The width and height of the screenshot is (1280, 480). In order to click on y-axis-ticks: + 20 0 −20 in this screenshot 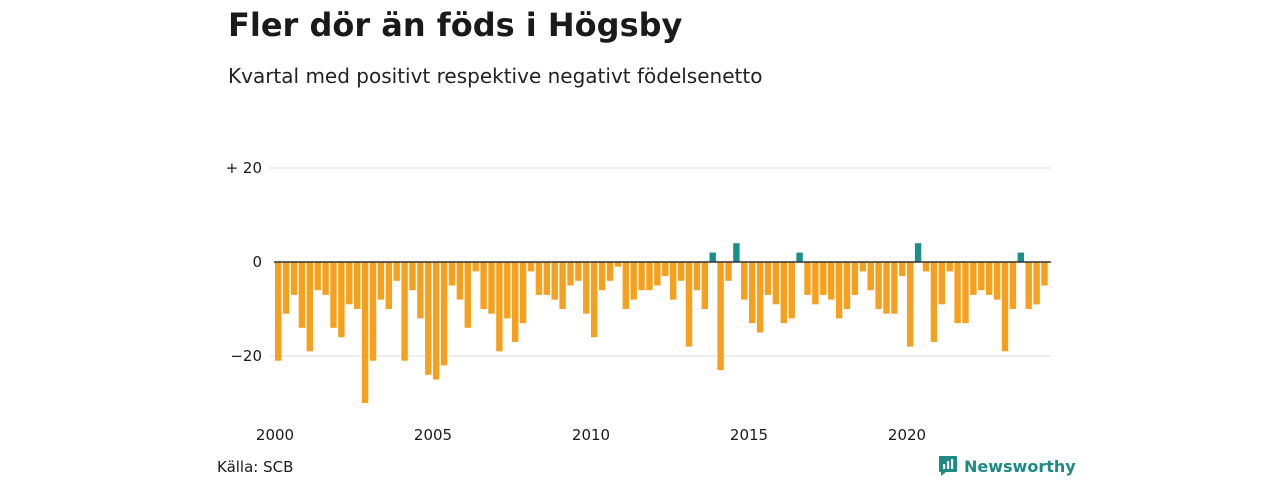, I will do `click(244, 262)`.